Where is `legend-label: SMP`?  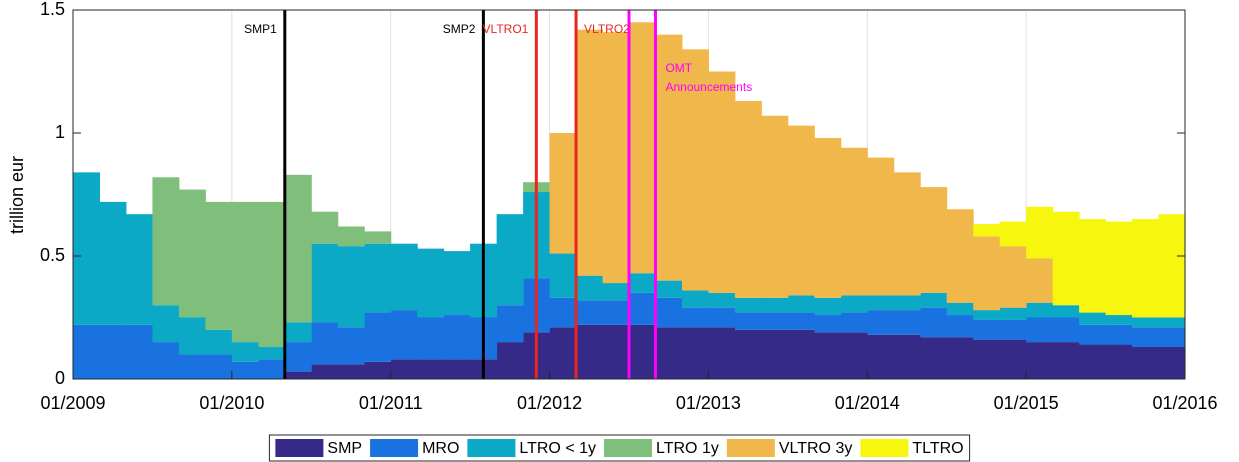
legend-label: SMP is located at coordinates (344, 448).